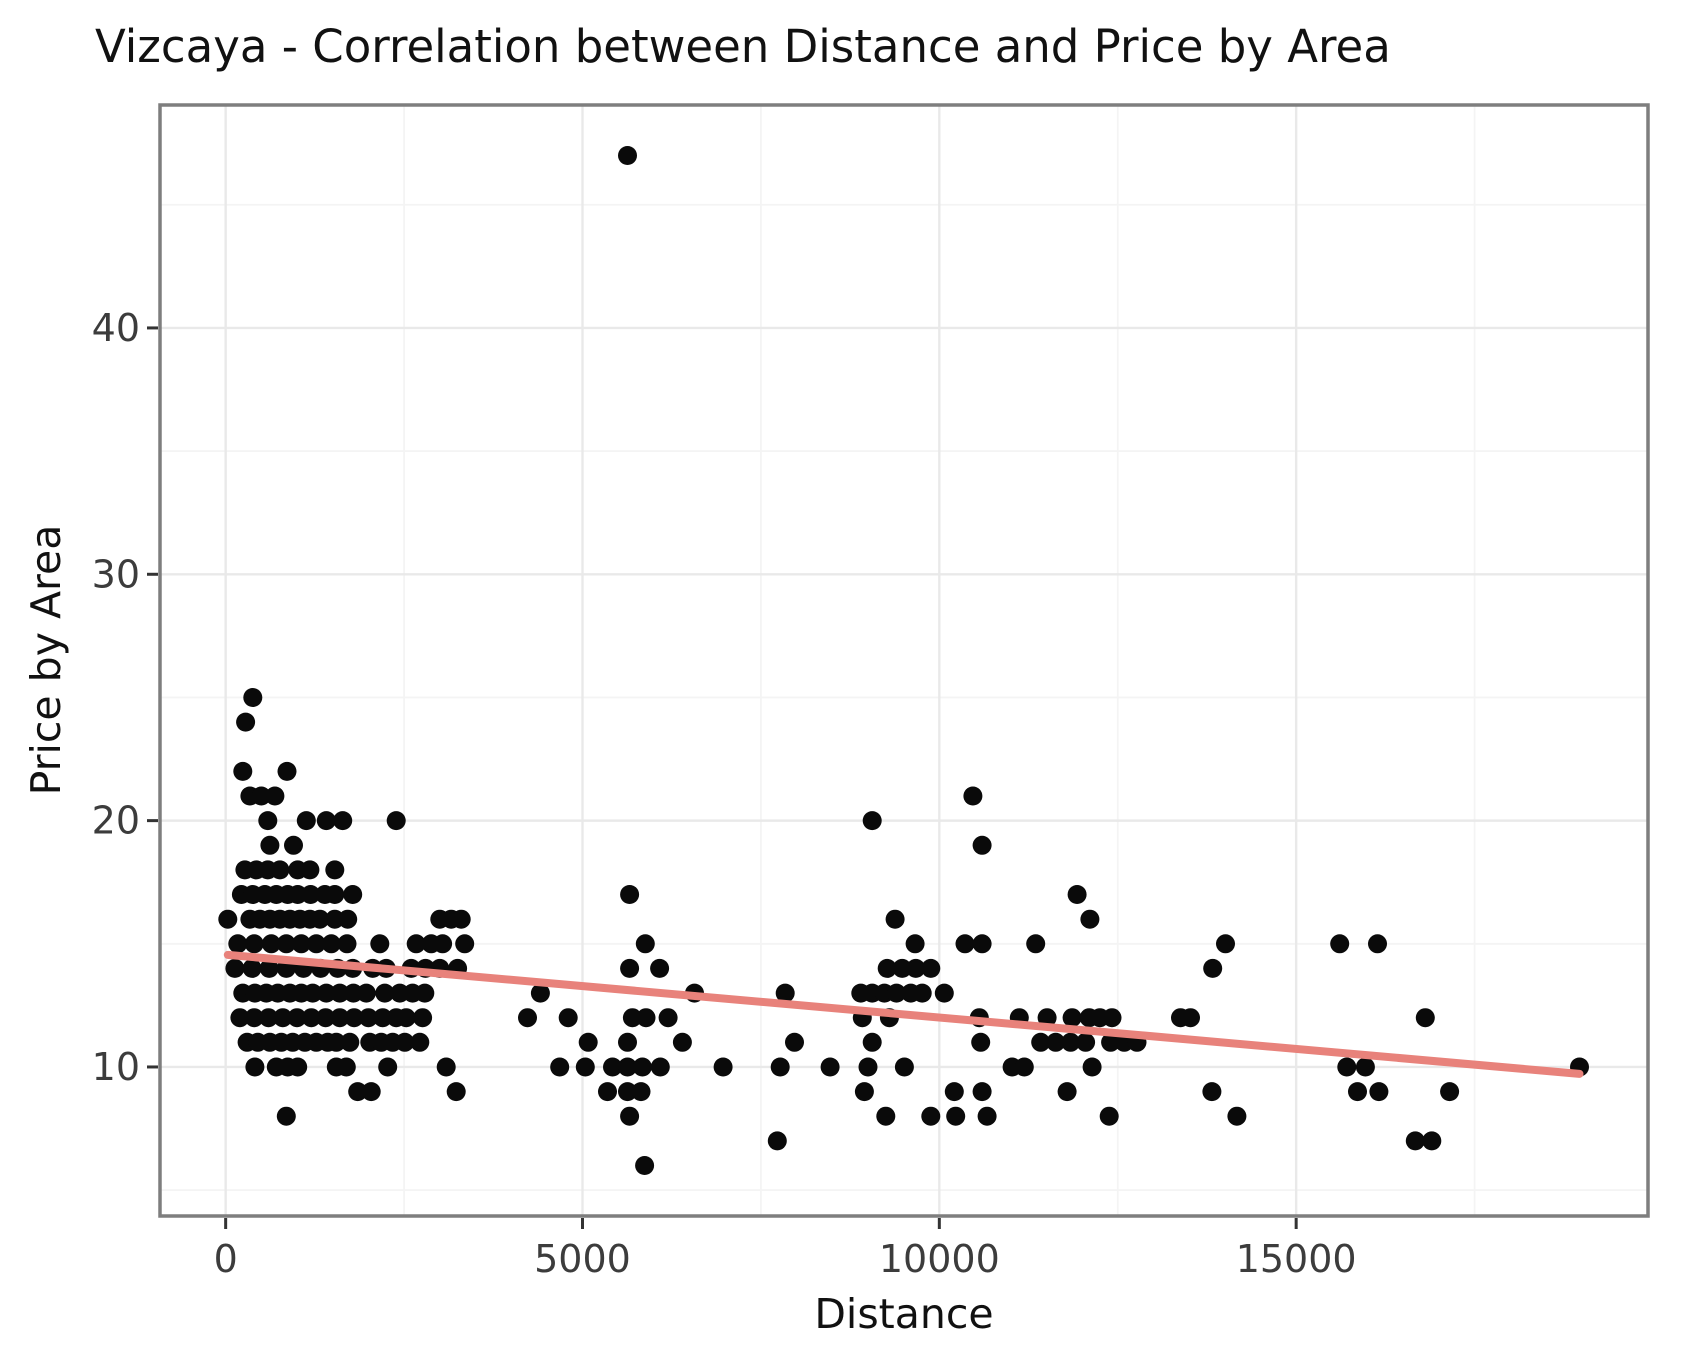  What do you see at coordinates (116, 821) in the screenshot?
I see `y-tick-label: 20` at bounding box center [116, 821].